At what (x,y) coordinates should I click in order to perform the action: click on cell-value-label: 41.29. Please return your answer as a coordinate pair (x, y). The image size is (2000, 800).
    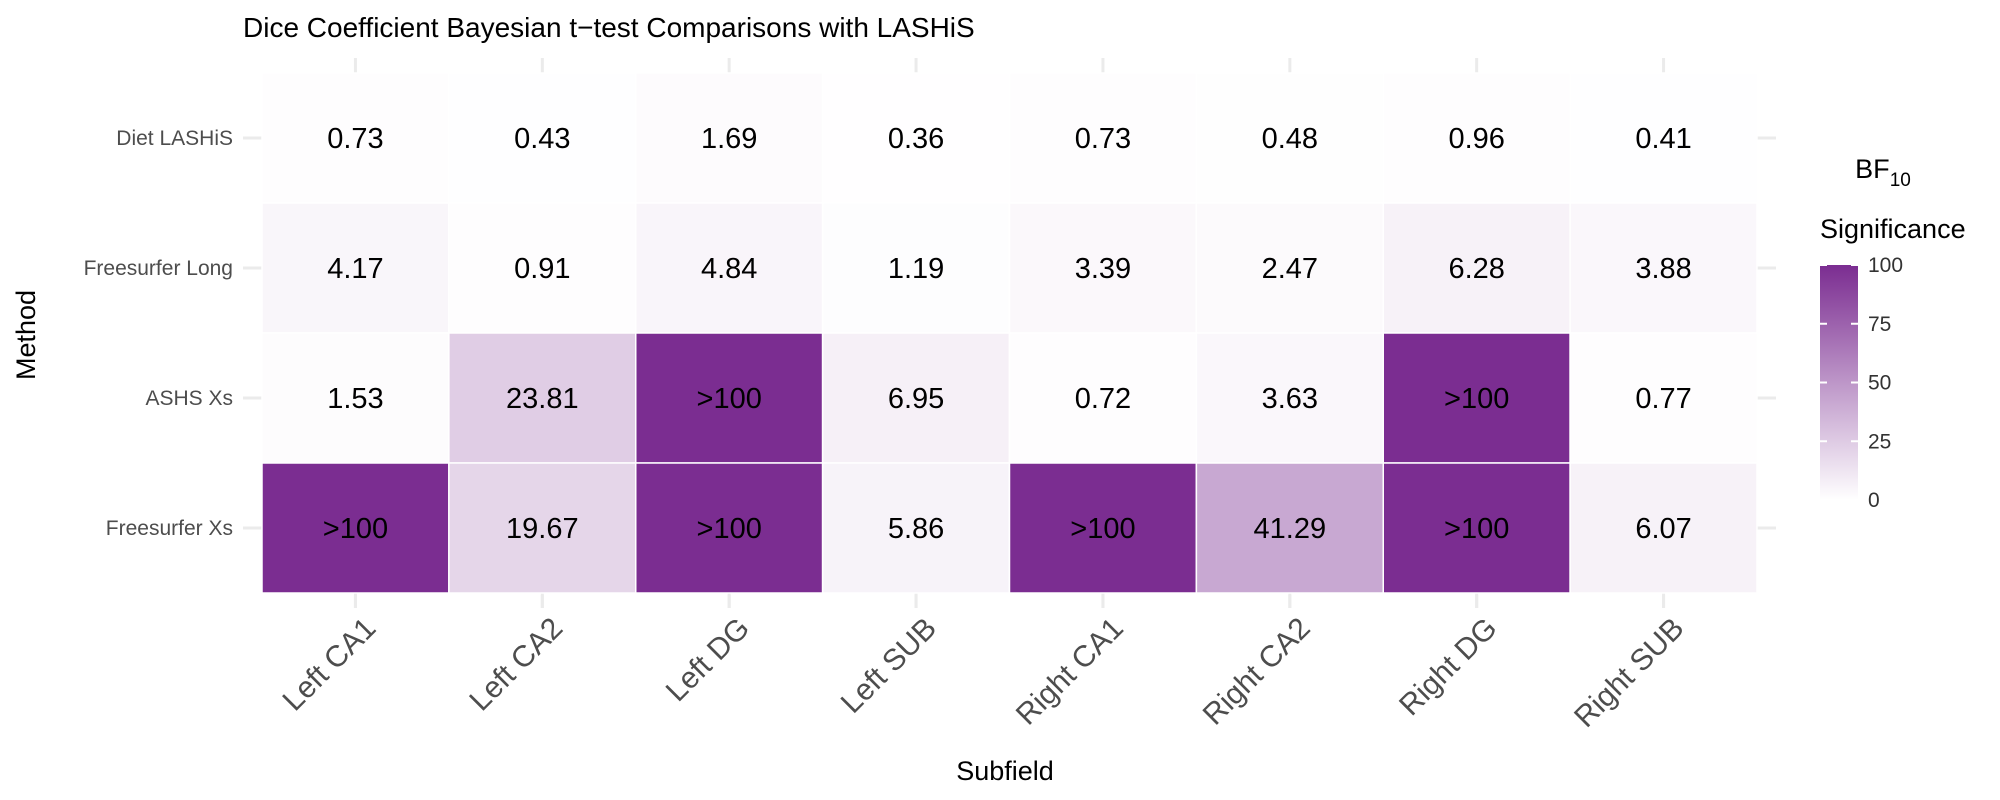
    Looking at the image, I should click on (1290, 529).